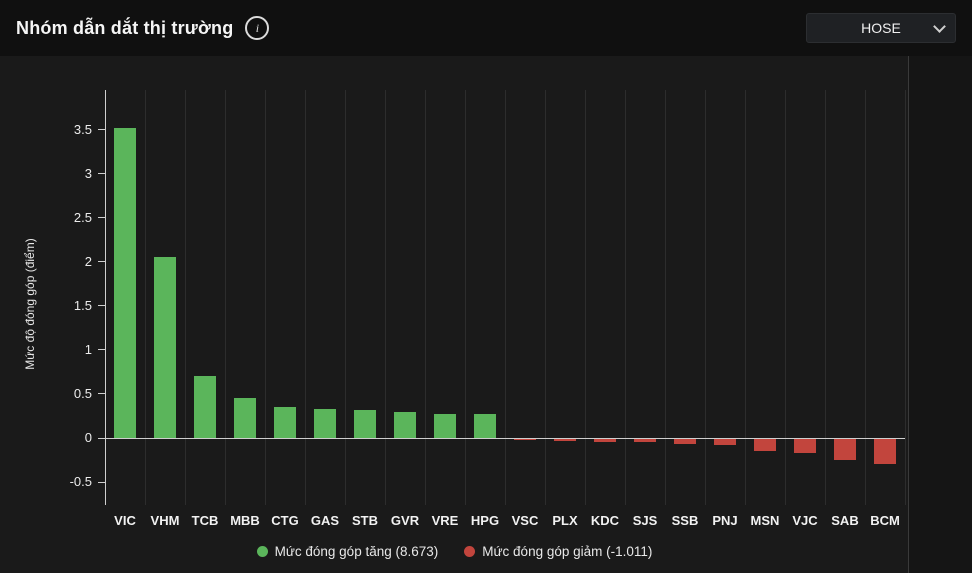  Describe the element at coordinates (30, 304) in the screenshot. I see `y-axis-title: Mức độ đóng góp (điểm)` at that location.